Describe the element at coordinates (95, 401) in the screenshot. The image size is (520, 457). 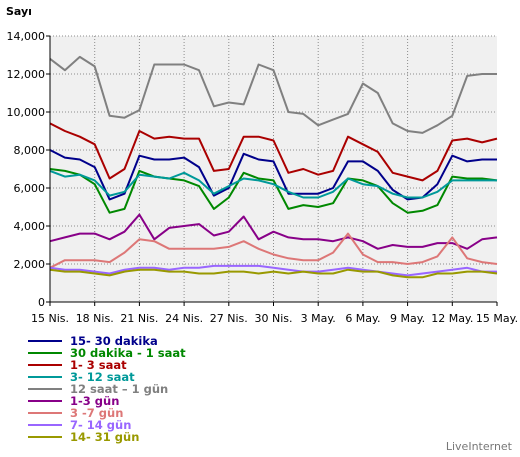
I see `legend-label: 1-3 gün` at that location.